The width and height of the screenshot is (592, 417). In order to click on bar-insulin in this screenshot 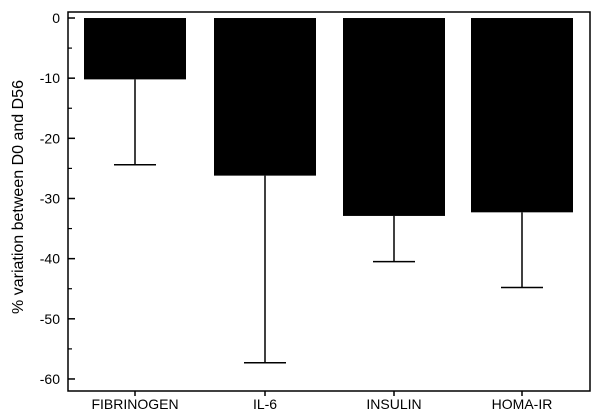, I will do `click(394, 117)`.